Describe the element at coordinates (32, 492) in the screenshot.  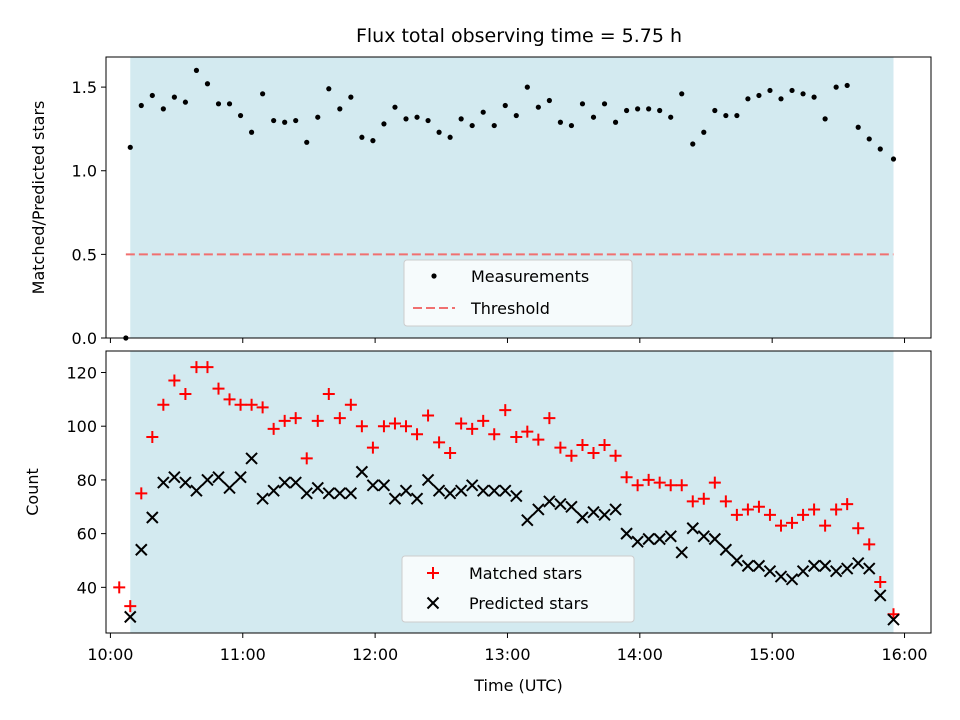
I see `bottom-y-axis-label: Count` at that location.